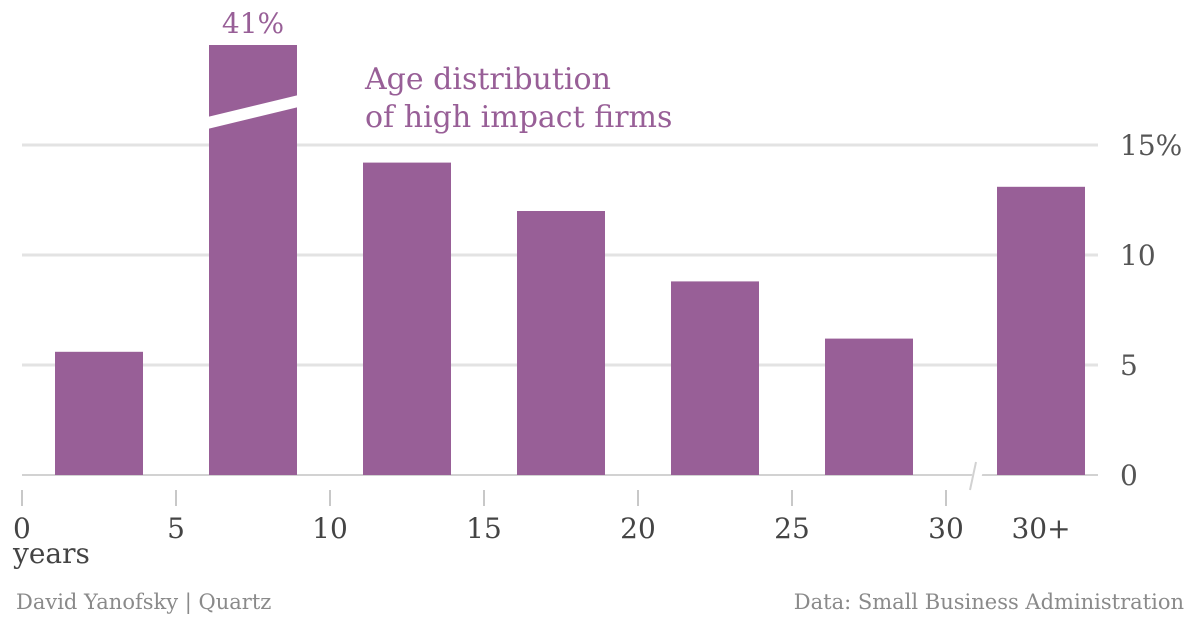 Image resolution: width=1200 pixels, height=624 pixels. What do you see at coordinates (1151, 145) in the screenshot?
I see `y-tick-label: 15%` at bounding box center [1151, 145].